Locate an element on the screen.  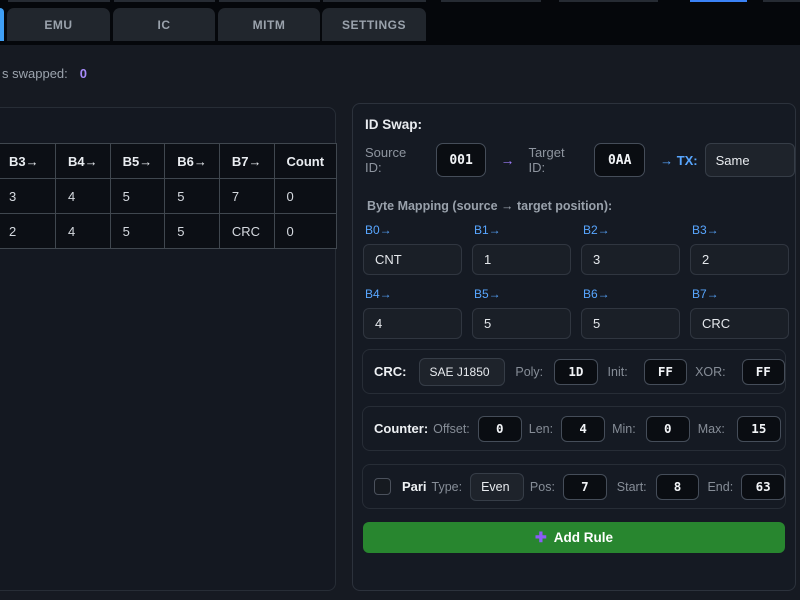
start-label: Start: is located at coordinates (631, 486).